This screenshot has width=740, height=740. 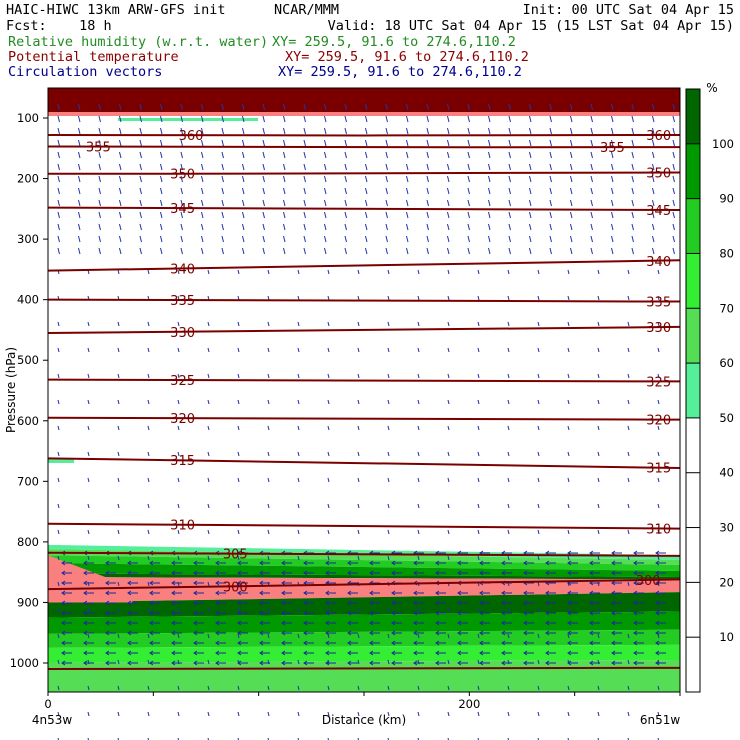 What do you see at coordinates (658, 328) in the screenshot?
I see `theta-label-330: 330` at bounding box center [658, 328].